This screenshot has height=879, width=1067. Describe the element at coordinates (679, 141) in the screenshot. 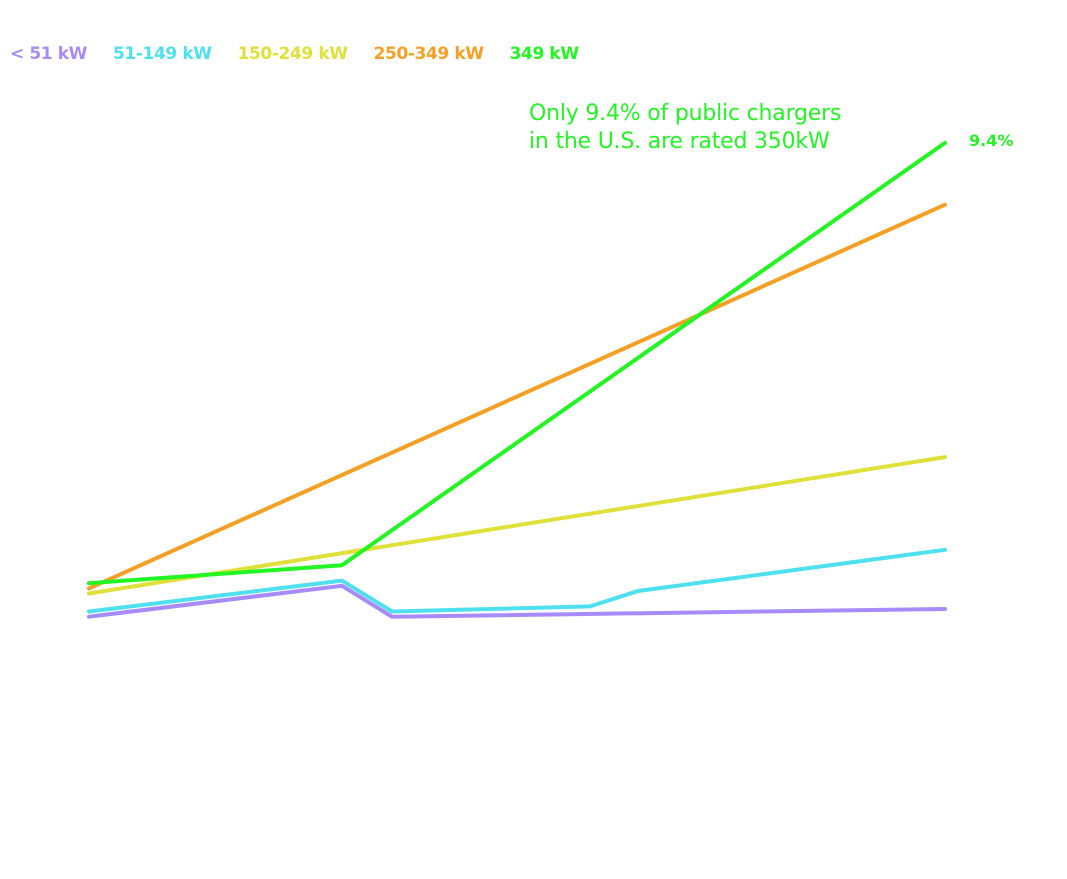

I see `annotation-line-2: in the U.S. are rated 350kW` at that location.